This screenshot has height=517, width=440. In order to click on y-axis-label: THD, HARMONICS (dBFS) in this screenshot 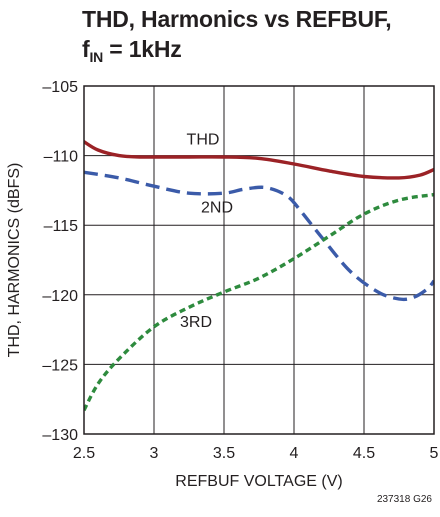, I will do `click(14, 260)`.